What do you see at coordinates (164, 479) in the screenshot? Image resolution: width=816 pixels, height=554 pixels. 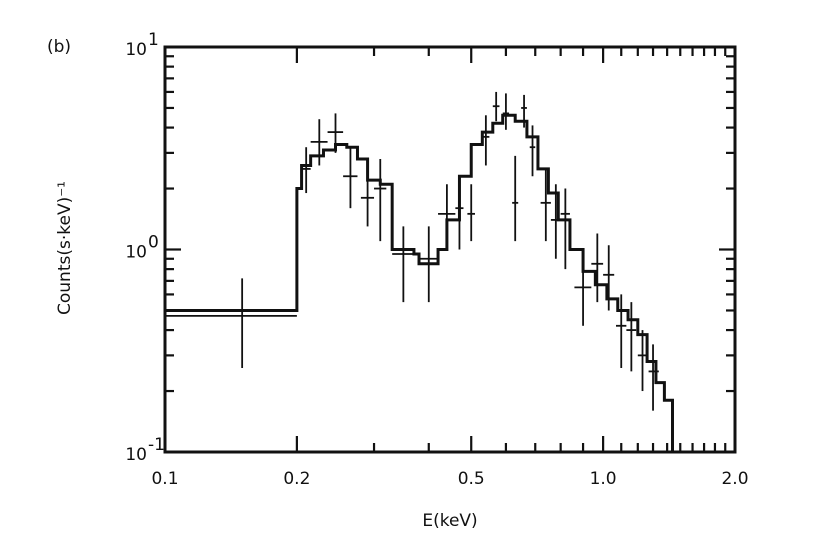 I see `x-tick-label: 0.1` at bounding box center [164, 479].